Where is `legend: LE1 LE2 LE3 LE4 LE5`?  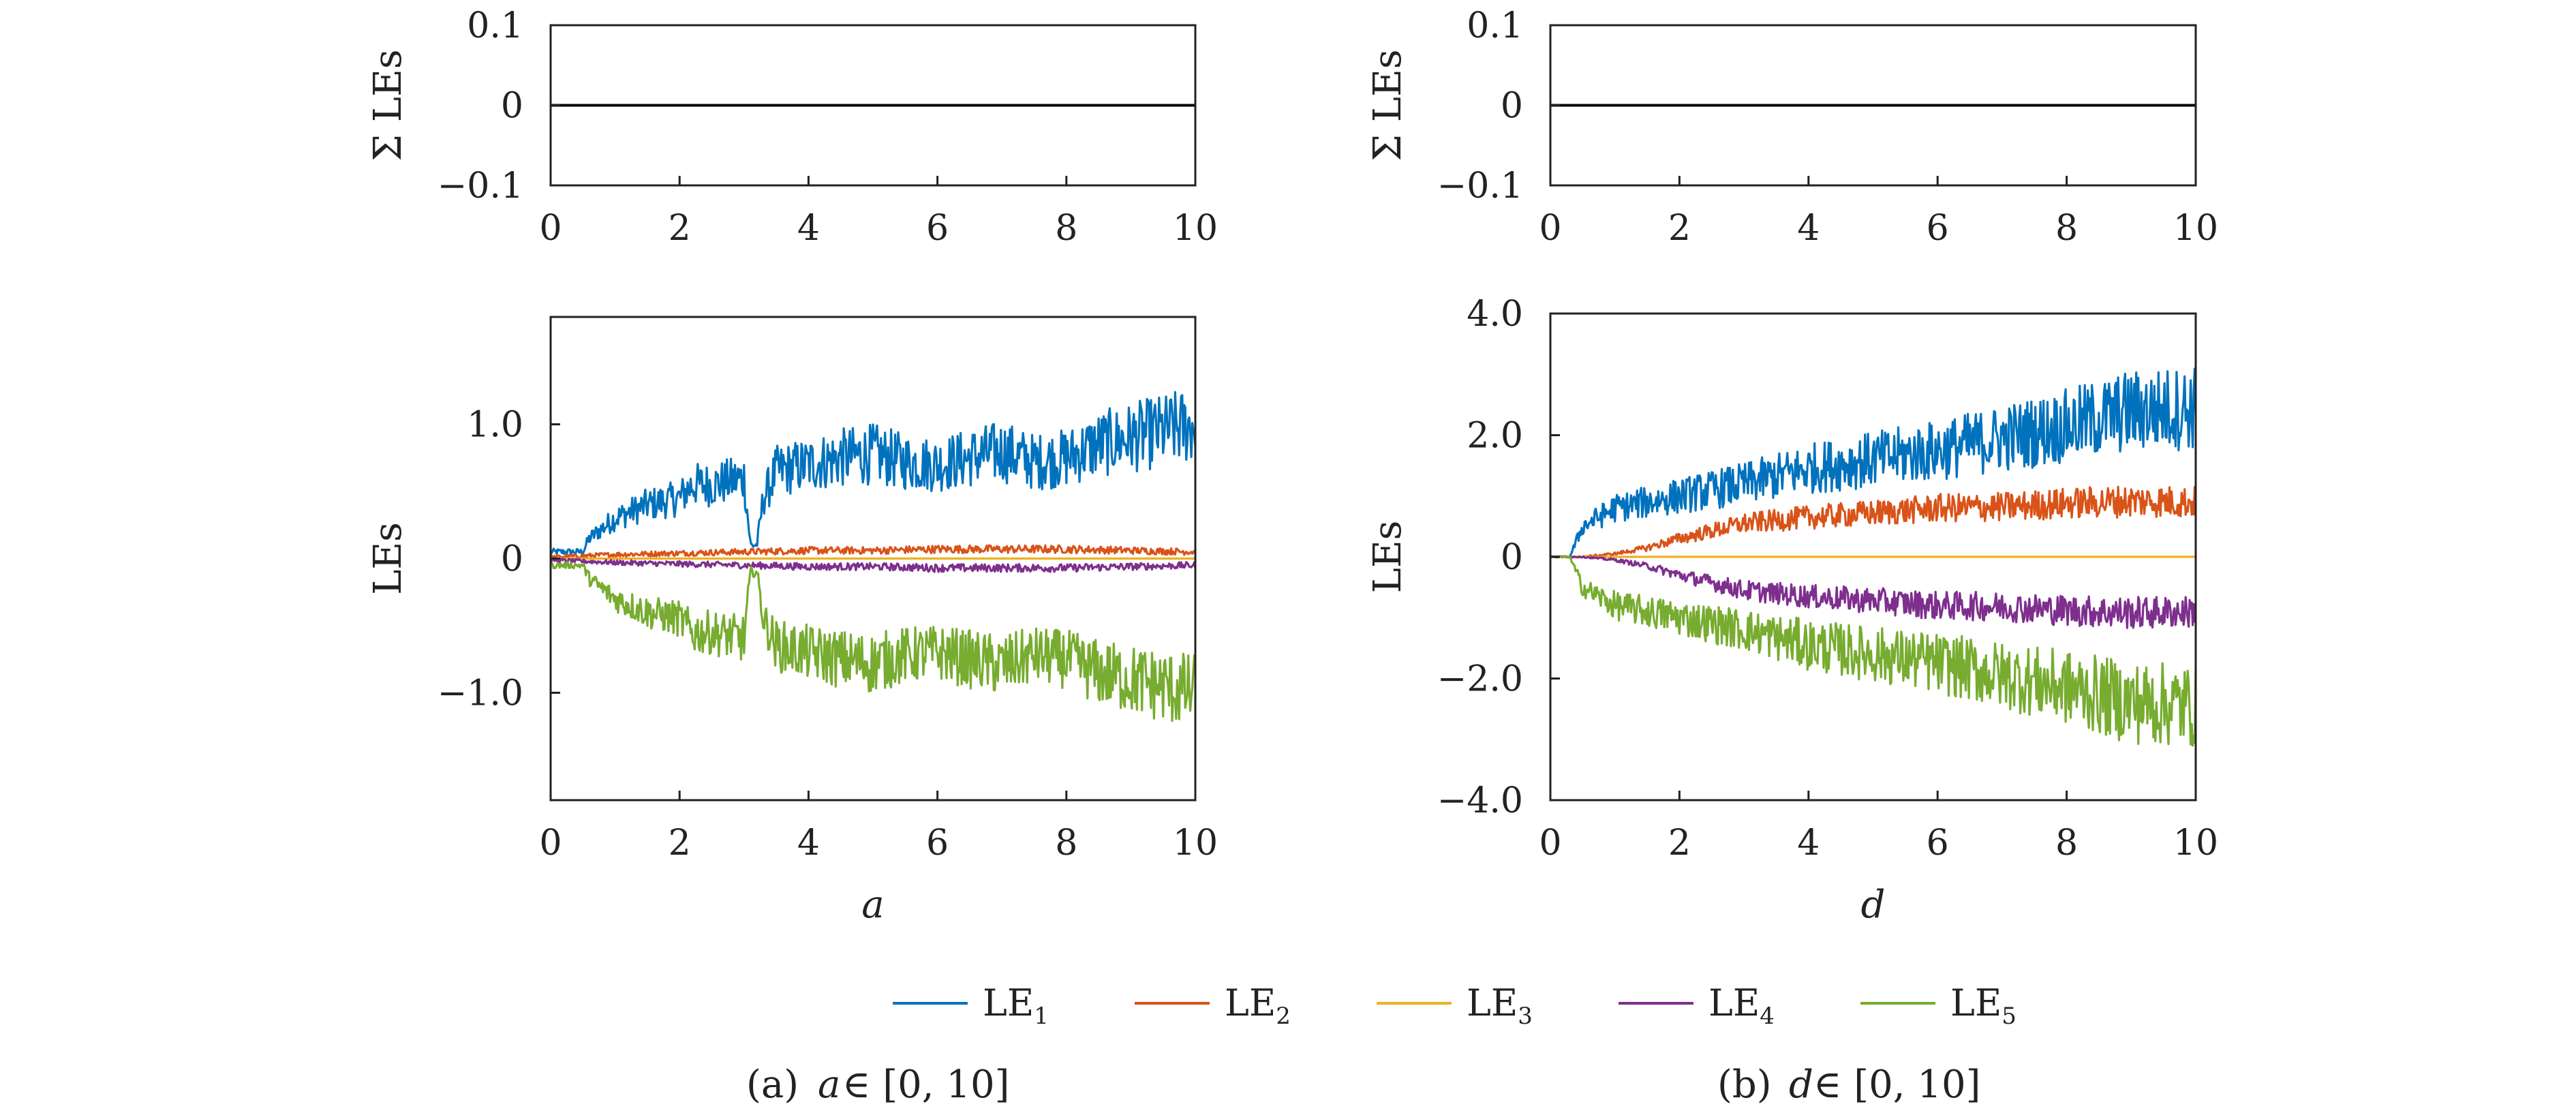 legend: LE1 LE2 LE3 LE4 LE5 is located at coordinates (1455, 1005).